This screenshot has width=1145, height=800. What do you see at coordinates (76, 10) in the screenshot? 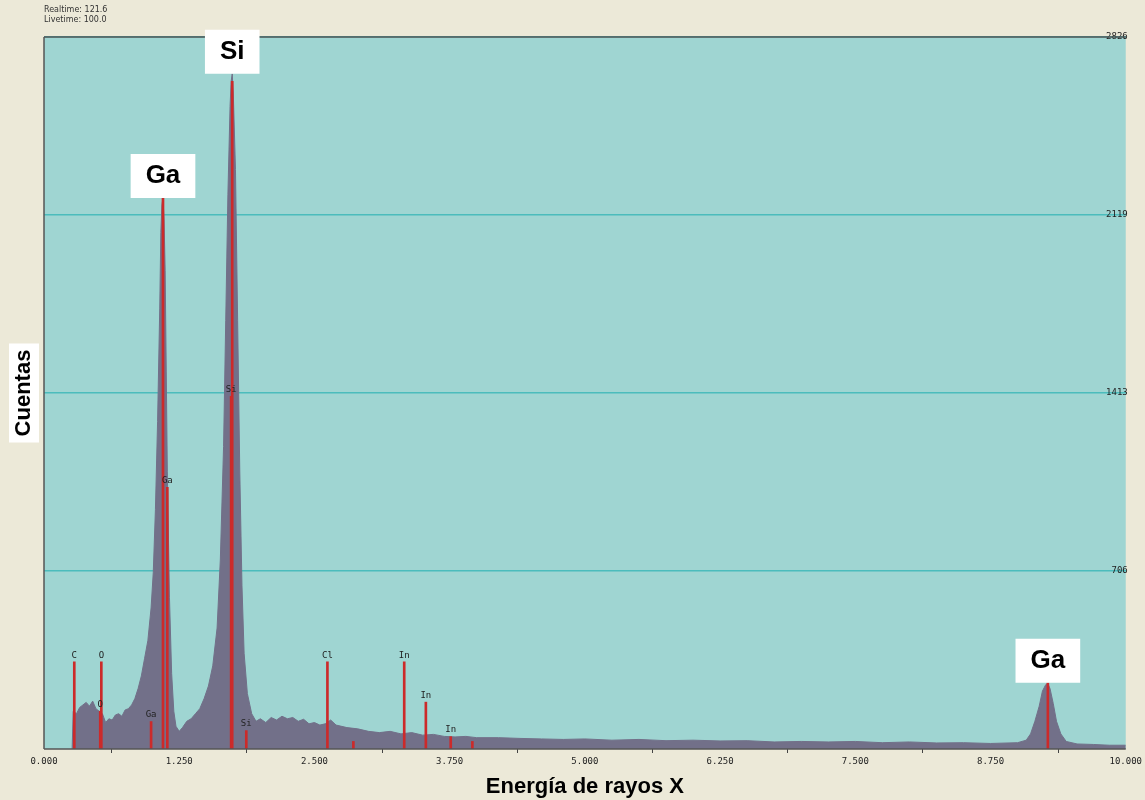
I see `text: Realtime: 121.6` at bounding box center [76, 10].